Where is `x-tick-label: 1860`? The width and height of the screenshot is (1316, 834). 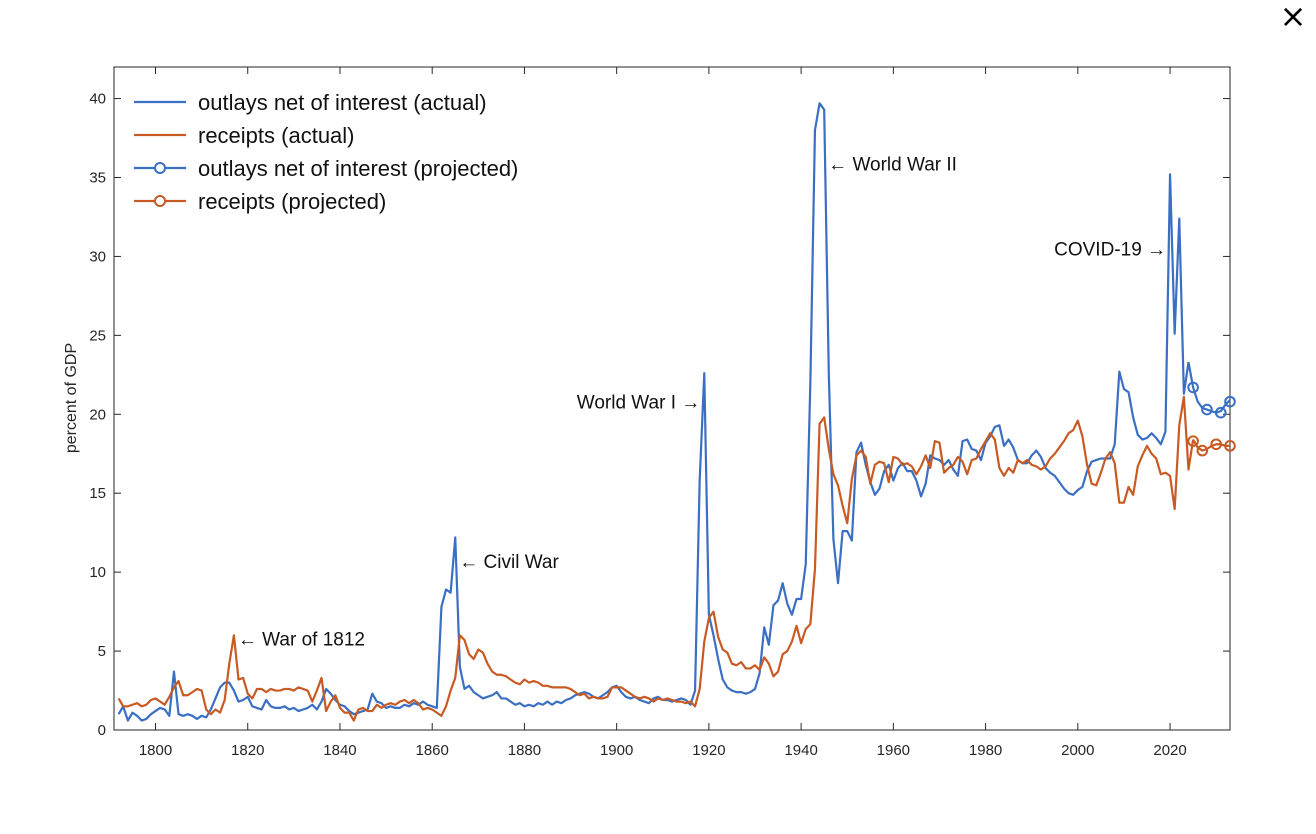
x-tick-label: 1860 is located at coordinates (432, 750).